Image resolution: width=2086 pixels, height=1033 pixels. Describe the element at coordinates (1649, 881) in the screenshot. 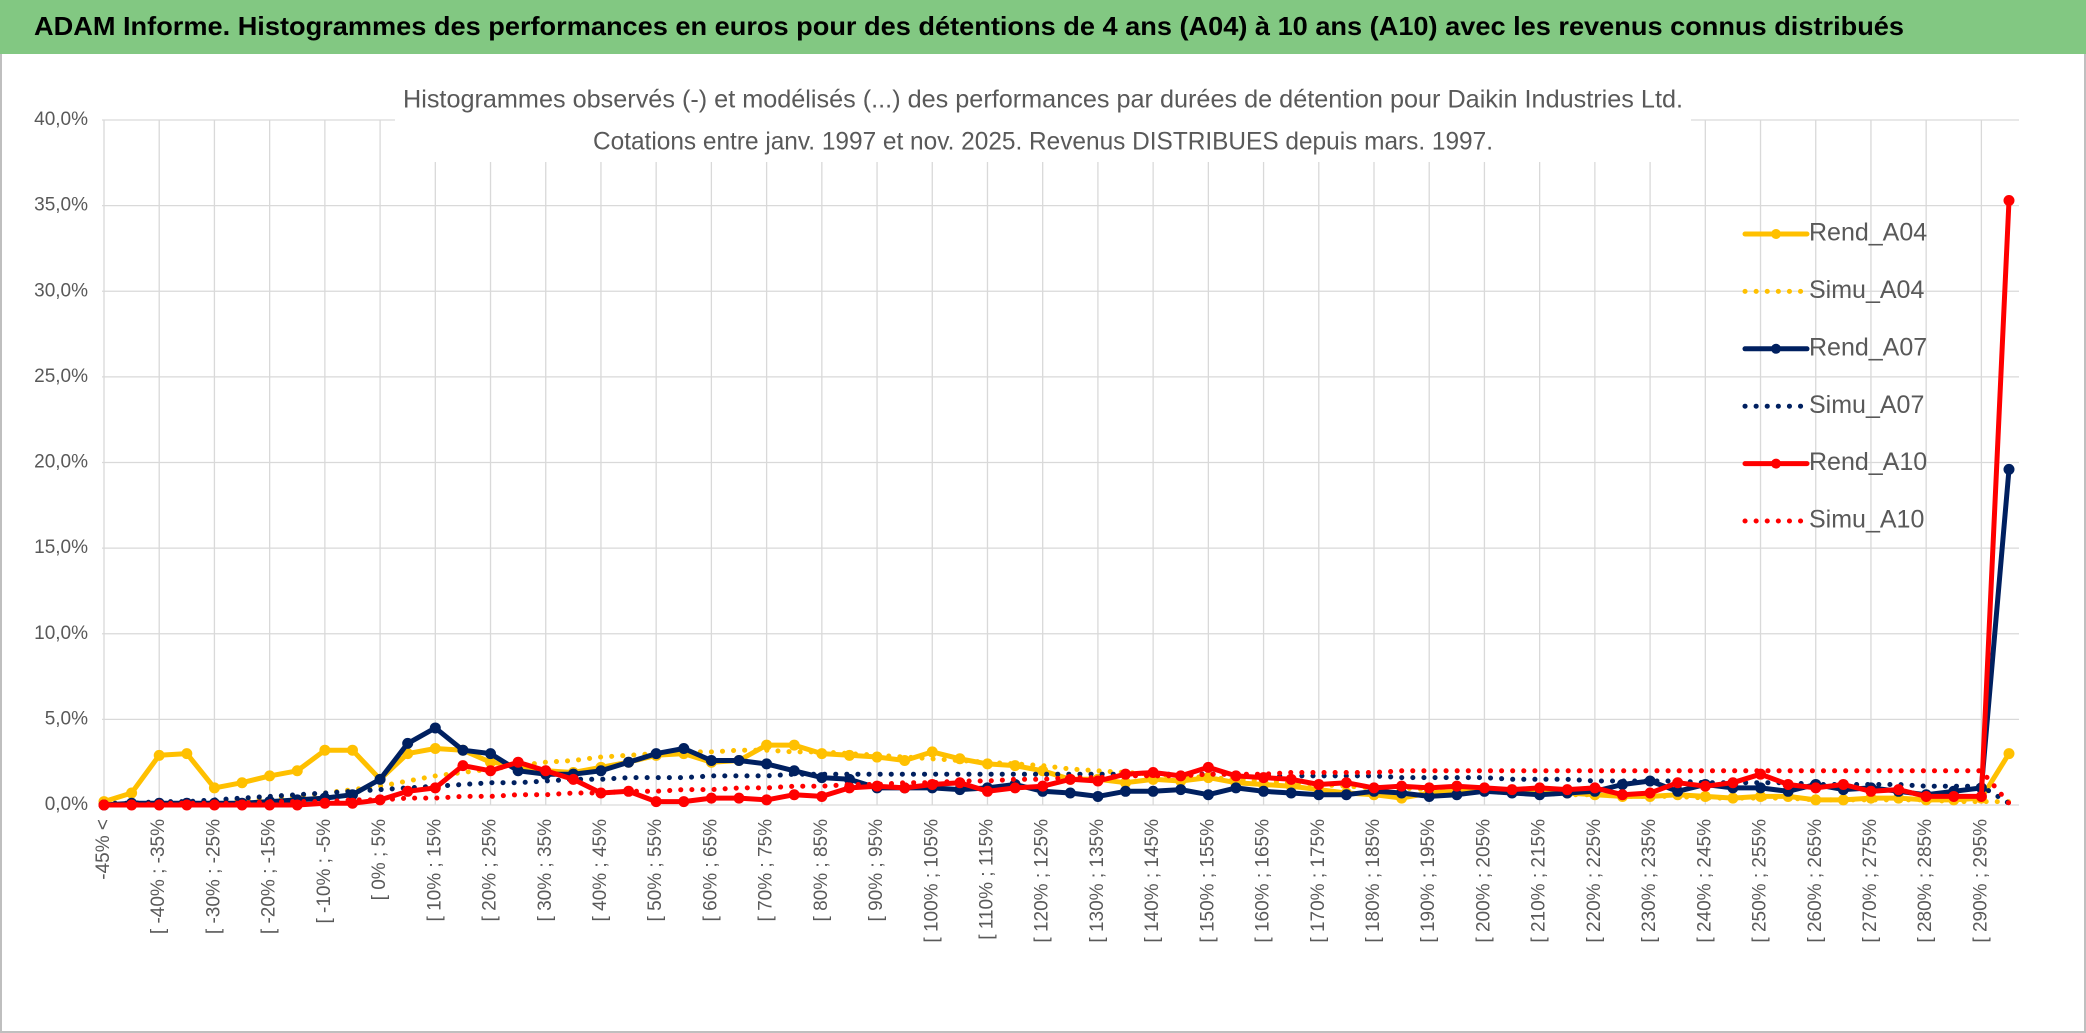

I see `x-tick-label: [ 230% ; 235%` at that location.